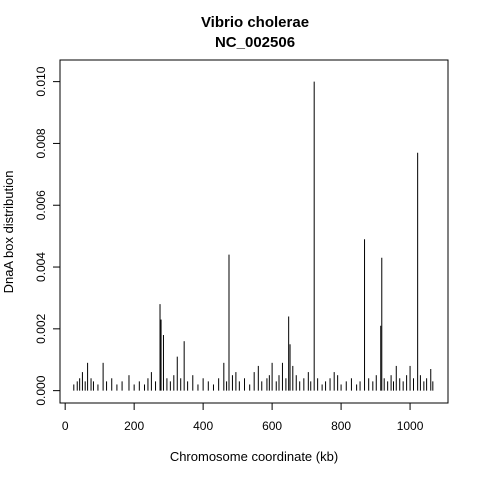 The image size is (480, 480). I want to click on y-tick-label: 0.010, so click(41, 81).